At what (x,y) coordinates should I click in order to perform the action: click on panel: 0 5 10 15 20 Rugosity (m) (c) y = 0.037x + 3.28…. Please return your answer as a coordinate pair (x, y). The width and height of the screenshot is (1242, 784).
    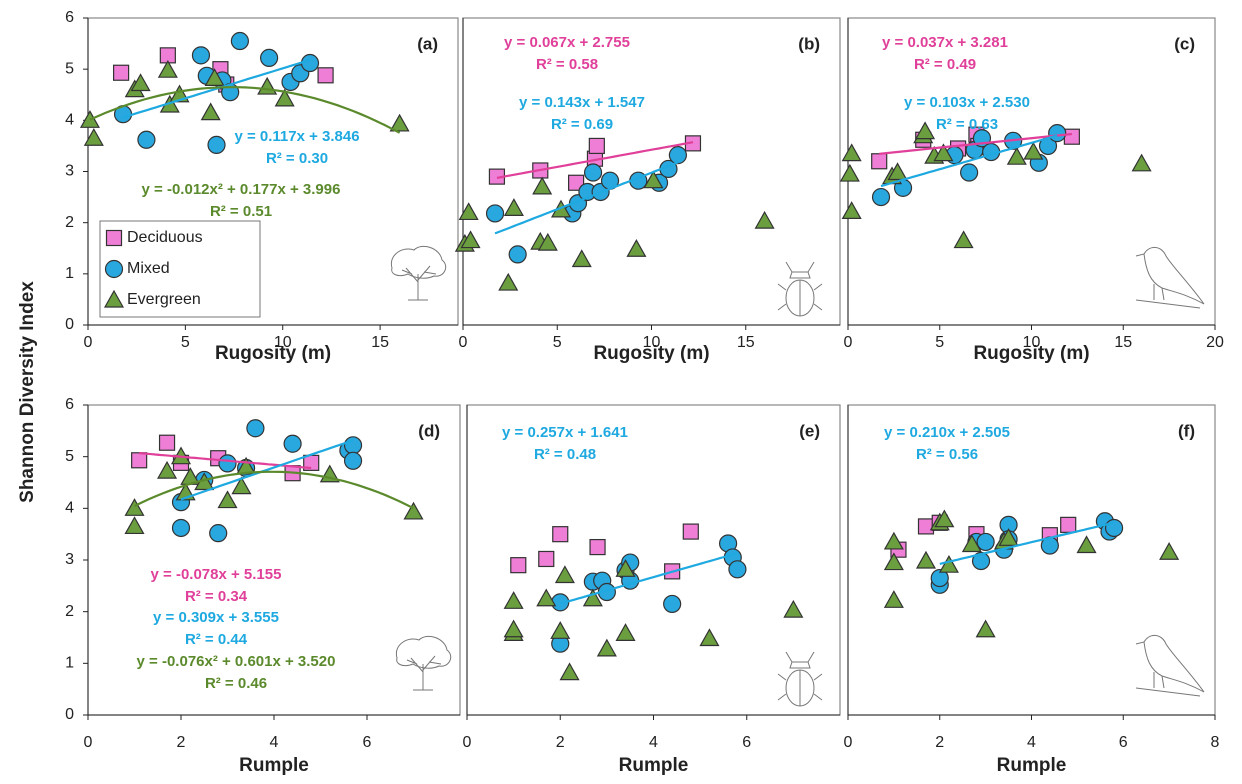
    Looking at the image, I should click on (1031, 190).